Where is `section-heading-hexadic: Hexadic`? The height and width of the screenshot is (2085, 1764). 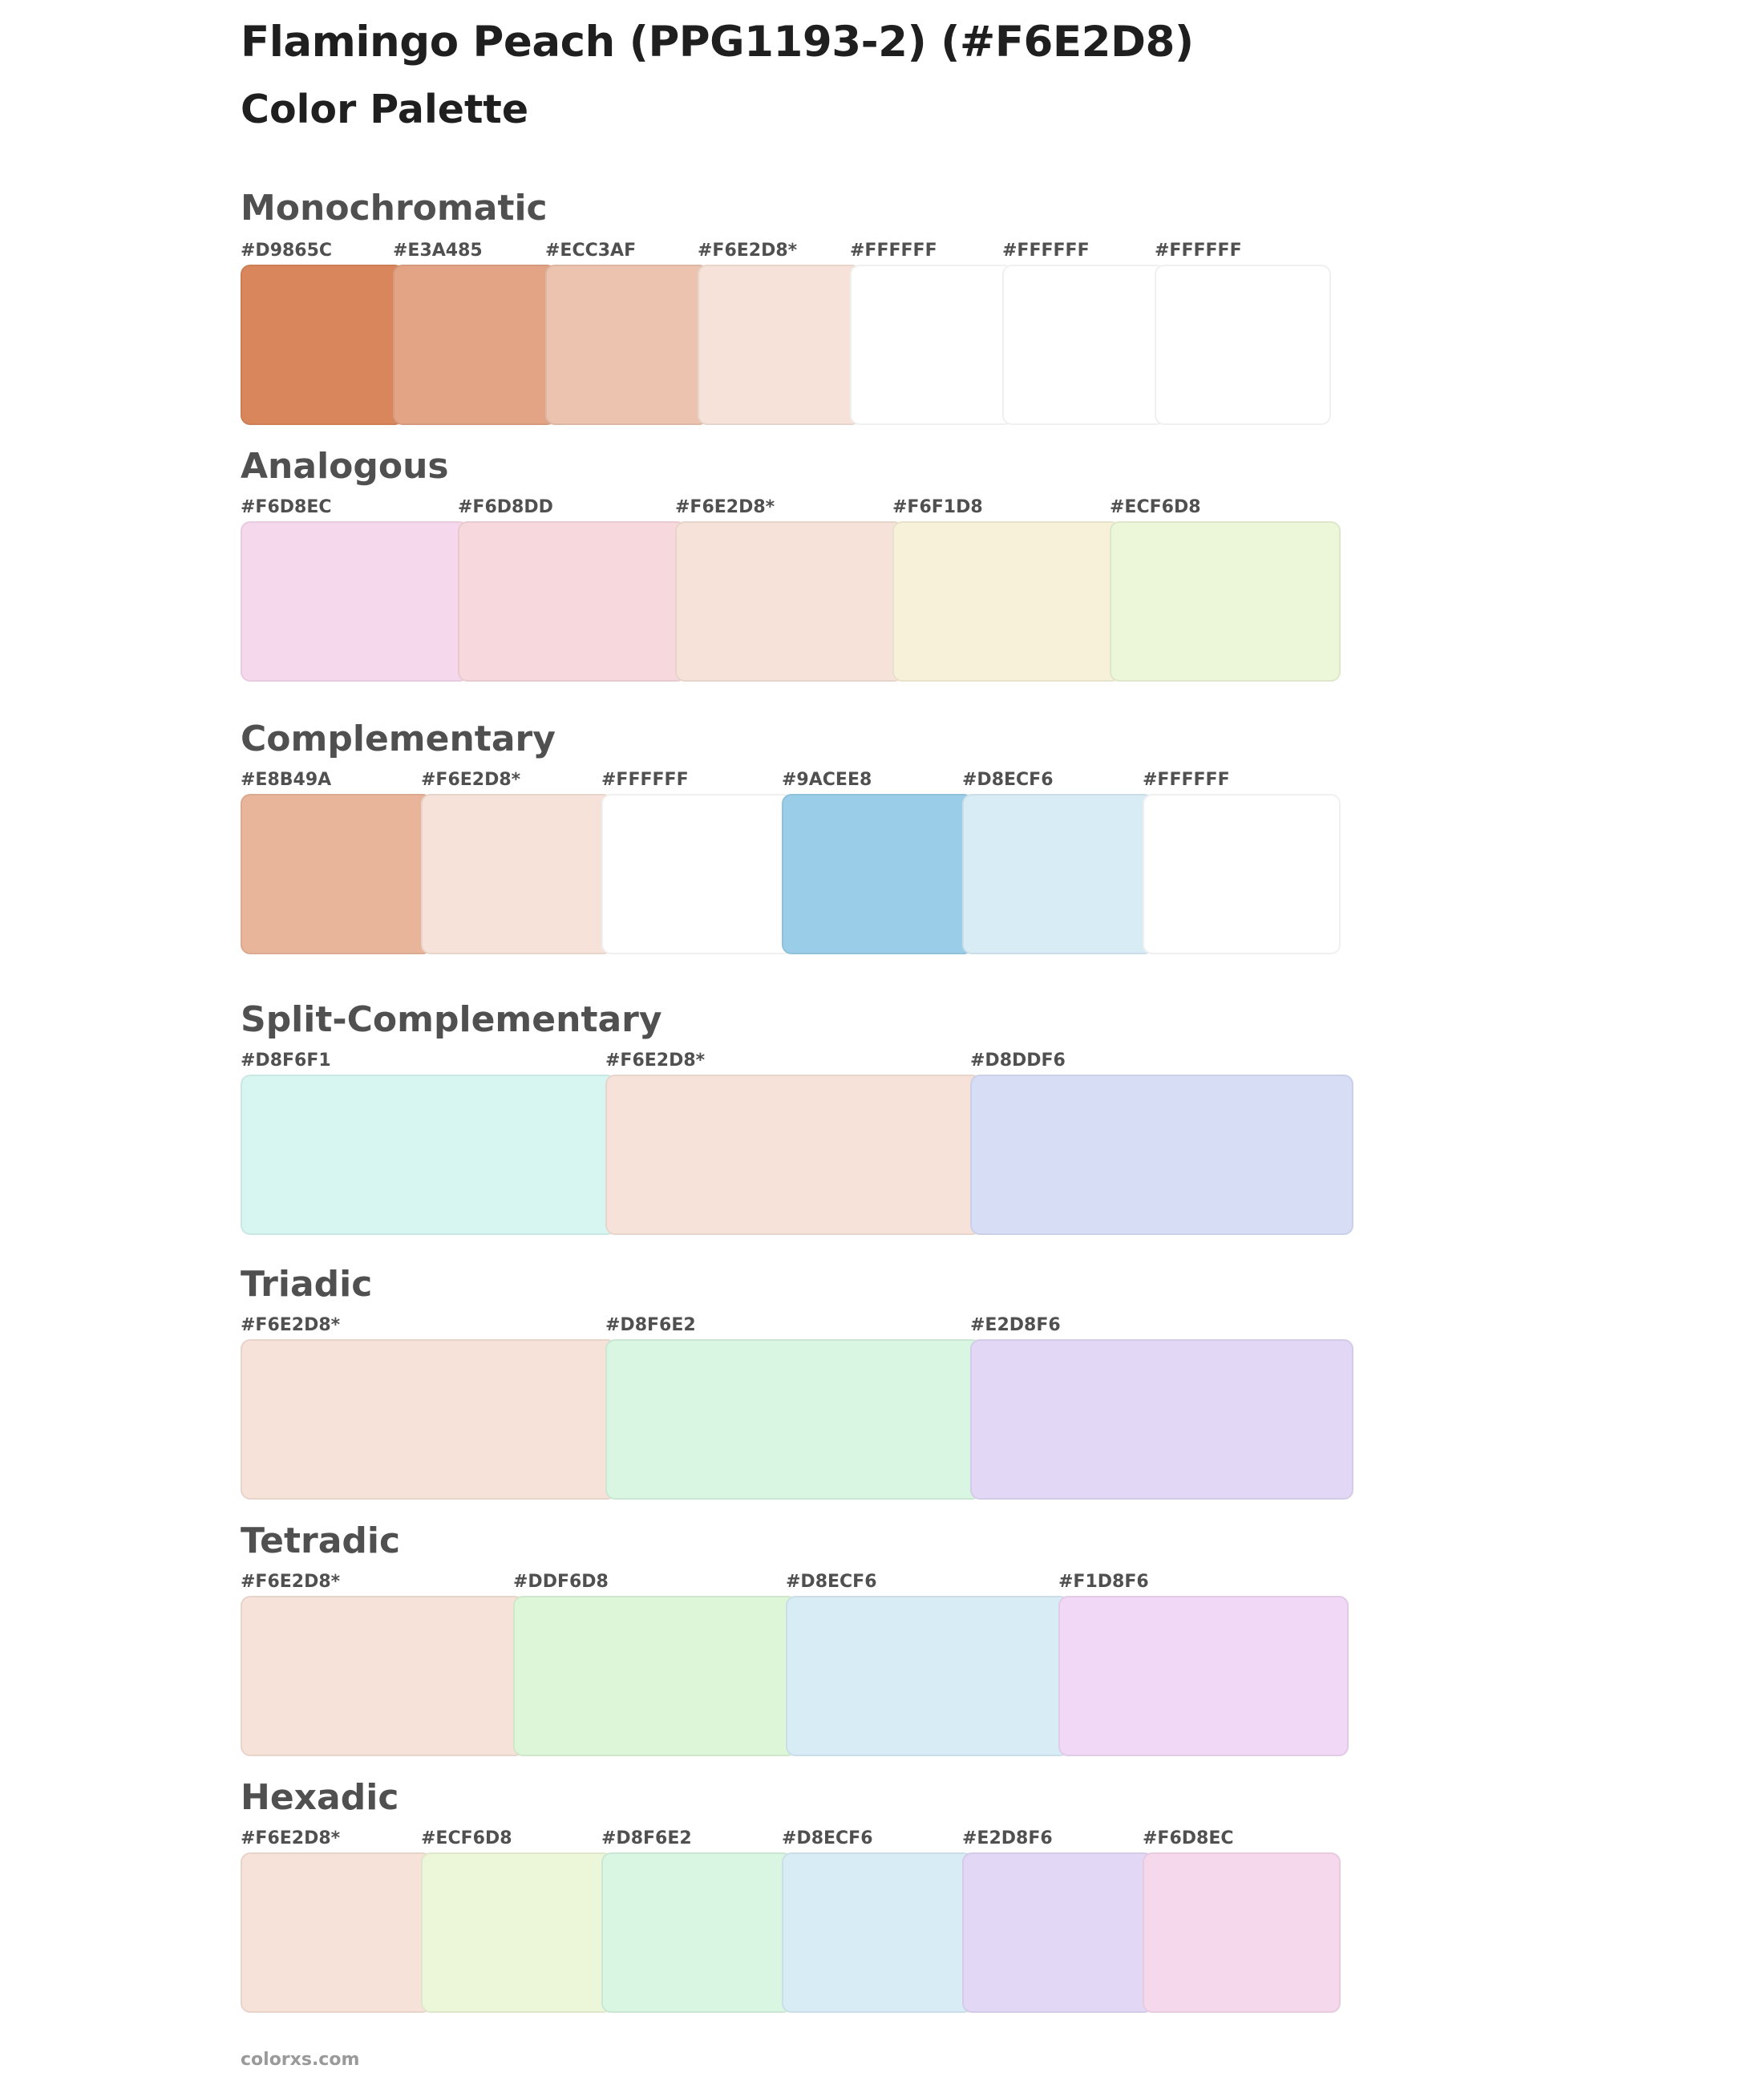
section-heading-hexadic: Hexadic is located at coordinates (320, 1798).